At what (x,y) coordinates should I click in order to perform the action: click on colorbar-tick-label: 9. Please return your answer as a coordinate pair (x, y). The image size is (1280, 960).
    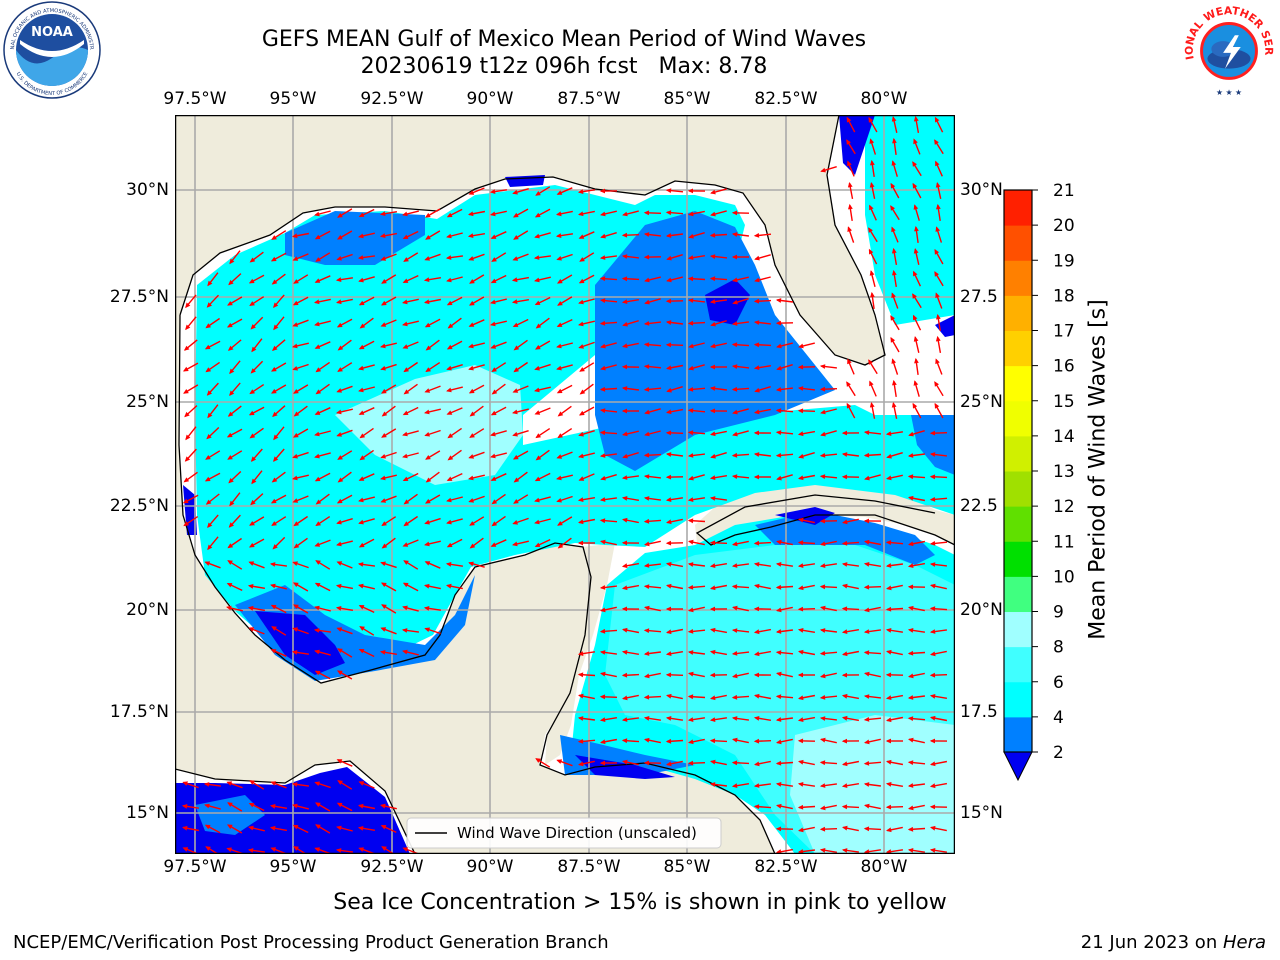
    Looking at the image, I should click on (1058, 613).